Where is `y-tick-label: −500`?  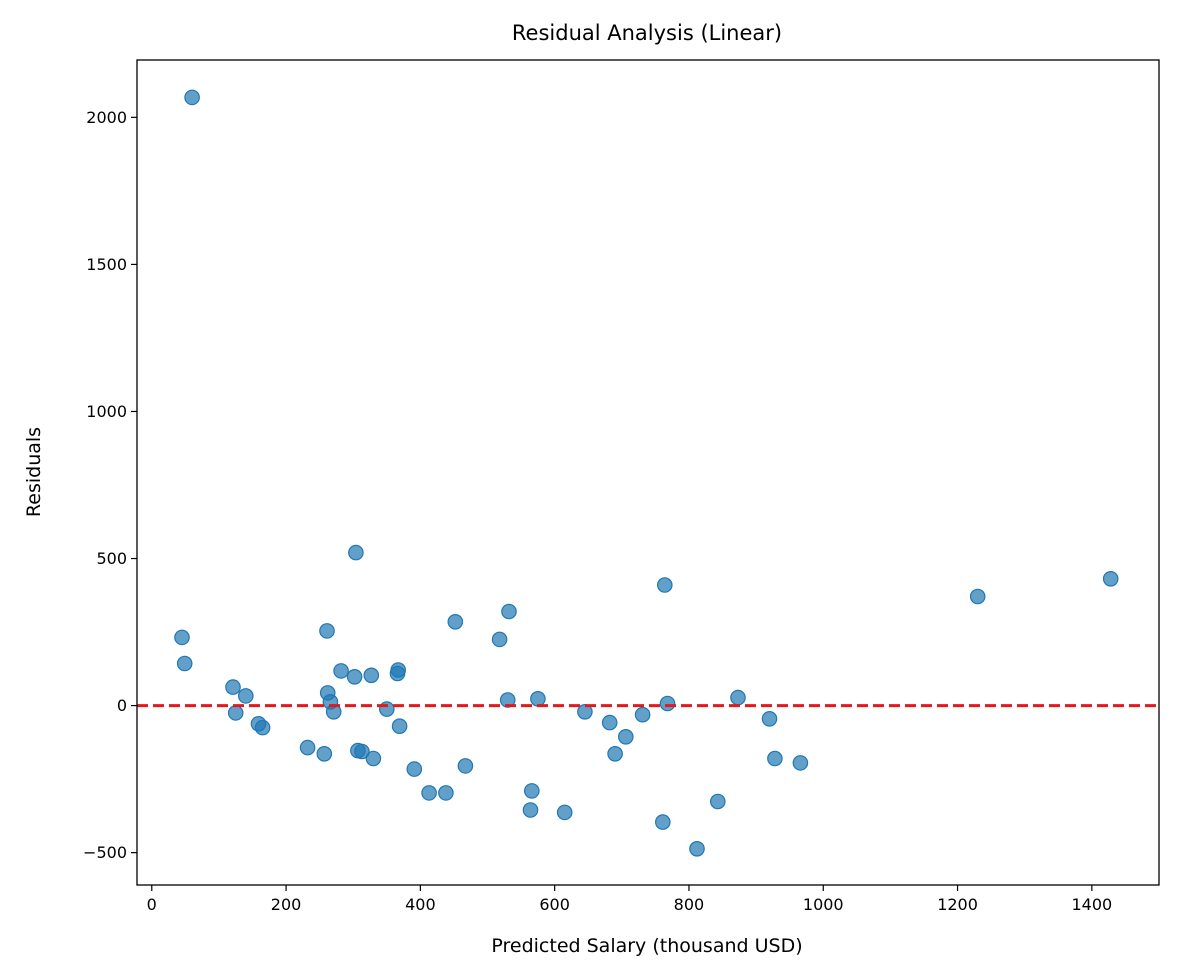 y-tick-label: −500 is located at coordinates (105, 852).